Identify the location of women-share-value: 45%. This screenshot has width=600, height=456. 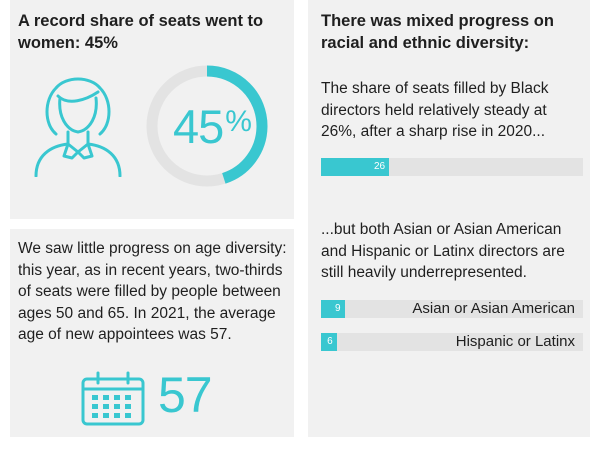
(212, 126).